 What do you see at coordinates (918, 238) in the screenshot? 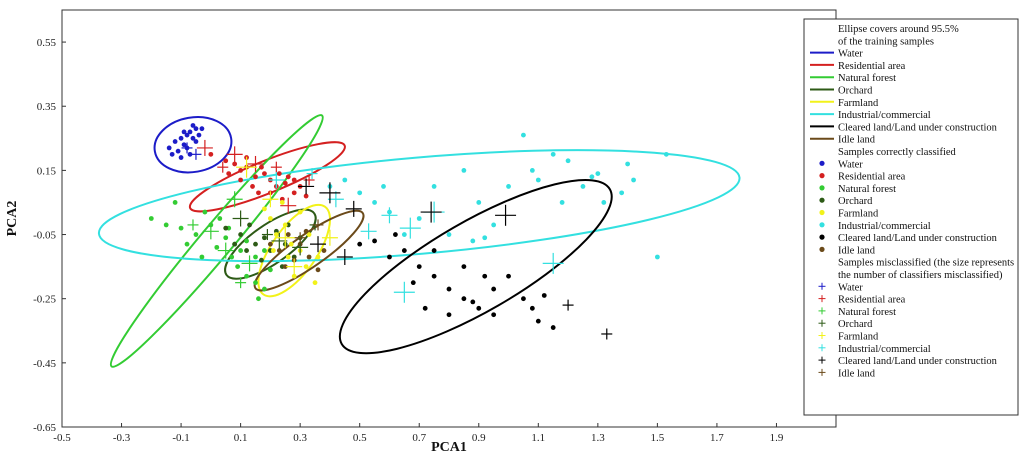
I see `legend-entry-label: Cleared land/Land under construction` at bounding box center [918, 238].